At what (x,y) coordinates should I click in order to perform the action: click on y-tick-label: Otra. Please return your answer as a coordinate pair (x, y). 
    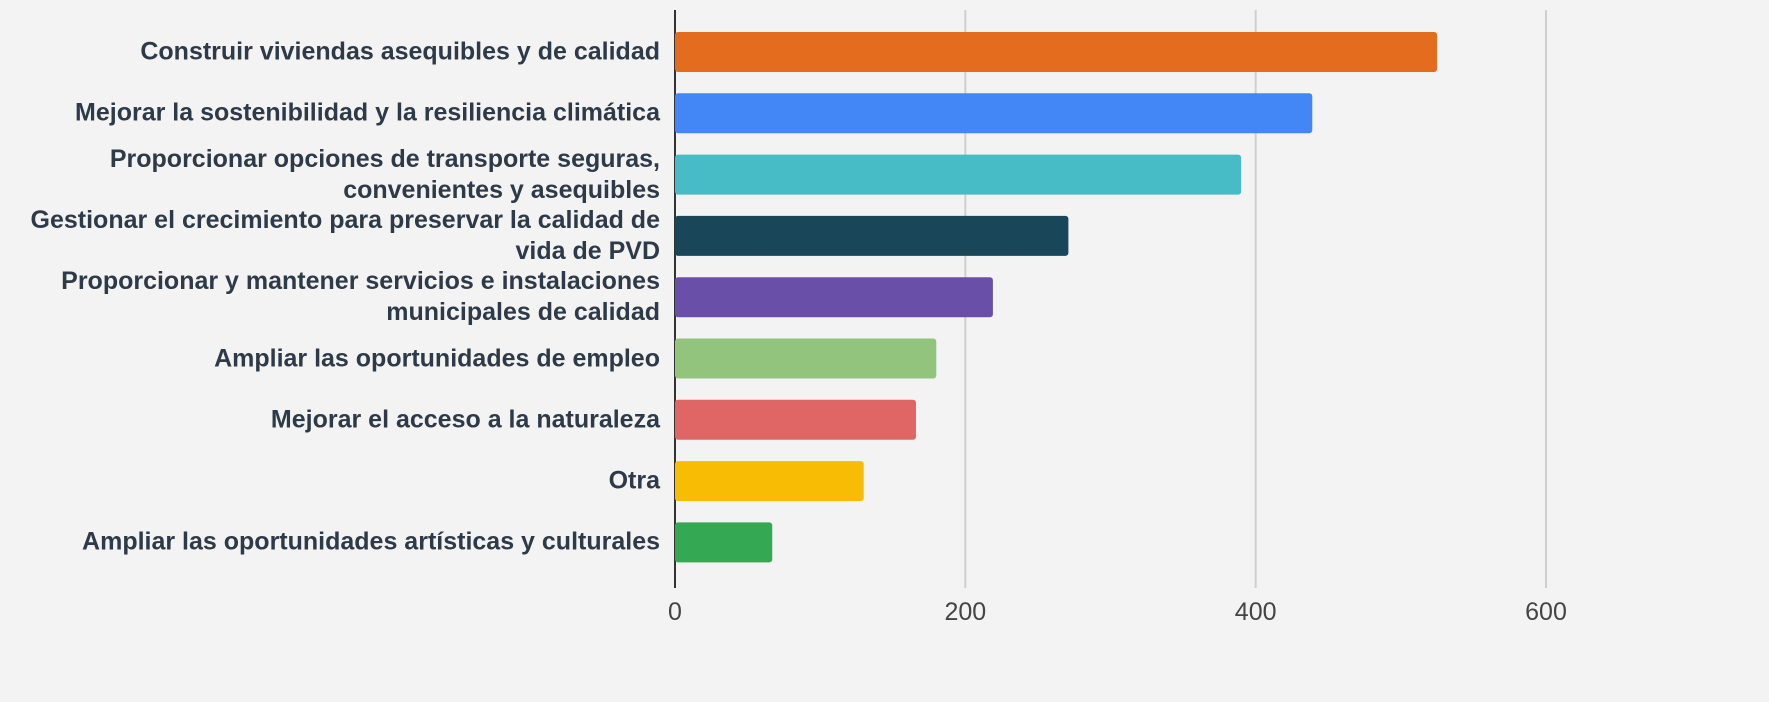
    Looking at the image, I should click on (634, 480).